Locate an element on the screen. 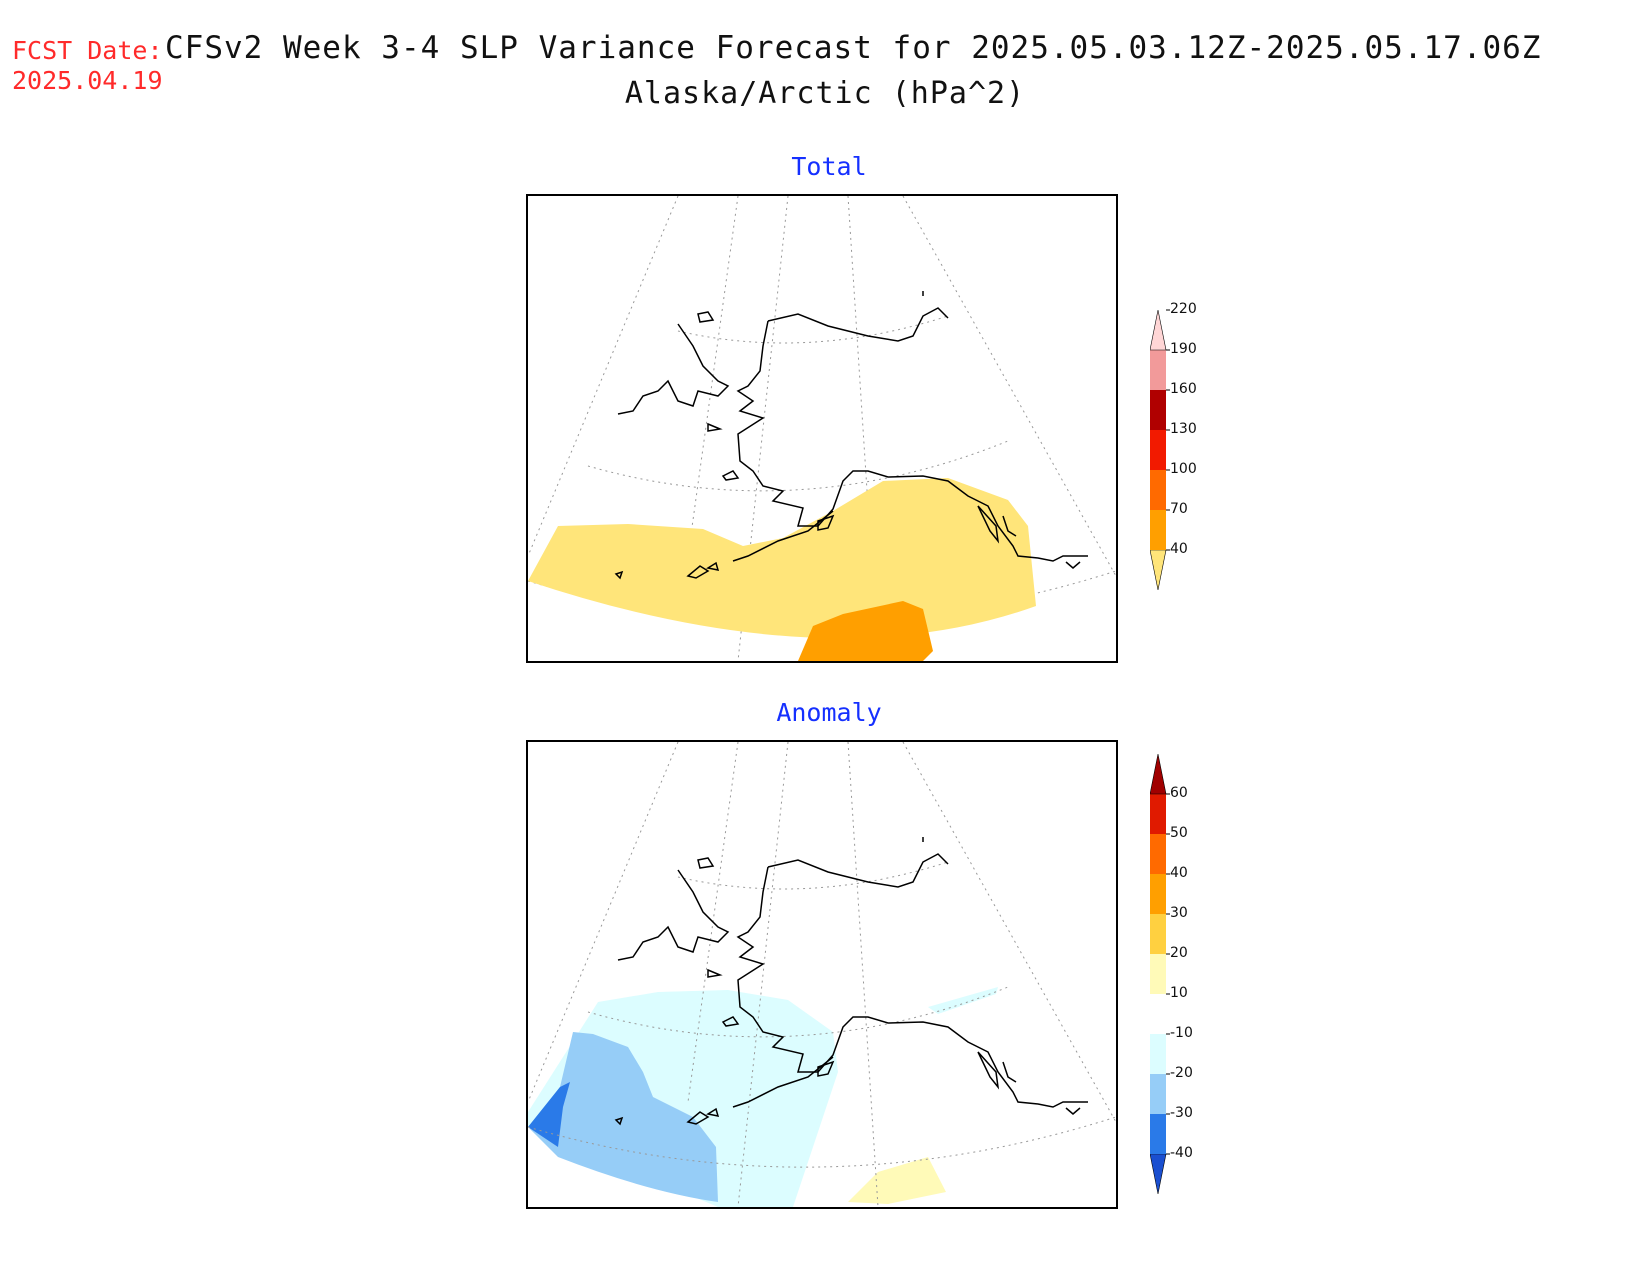 The image size is (1650, 1275). colorbar-tick-label: -40 is located at coordinates (1181, 1153).